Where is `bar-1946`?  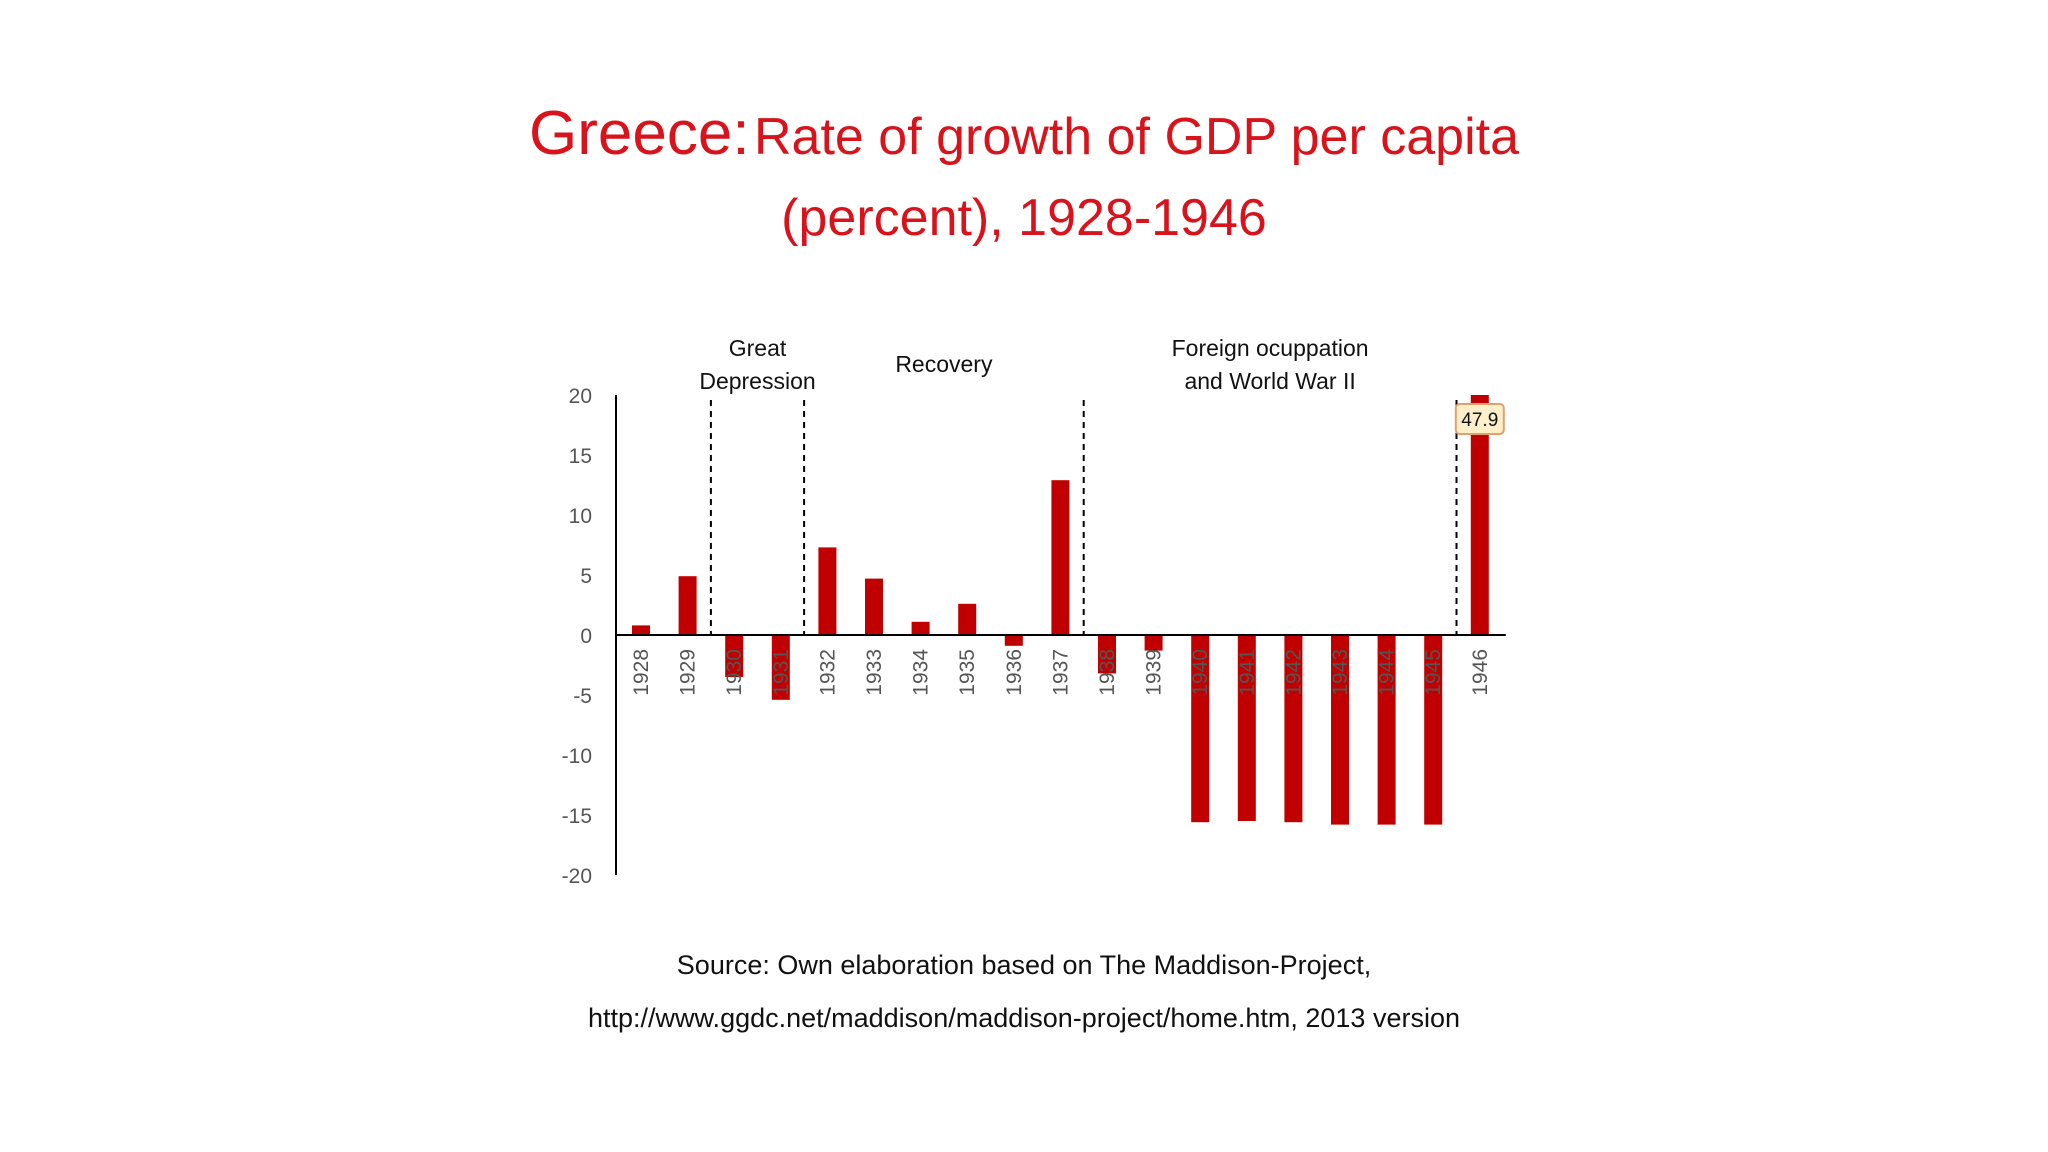 bar-1946 is located at coordinates (1479, 515).